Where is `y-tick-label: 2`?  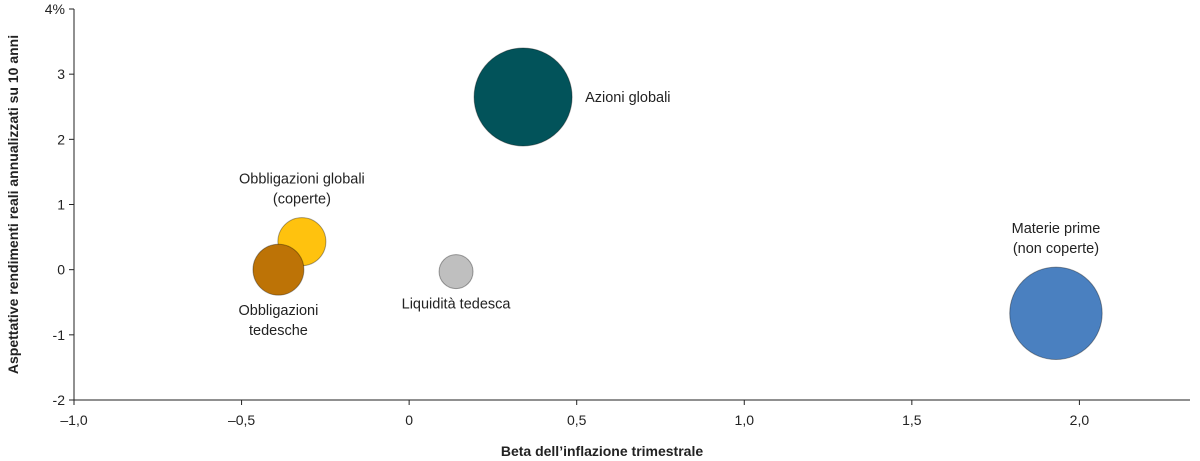
y-tick-label: 2 is located at coordinates (61, 139).